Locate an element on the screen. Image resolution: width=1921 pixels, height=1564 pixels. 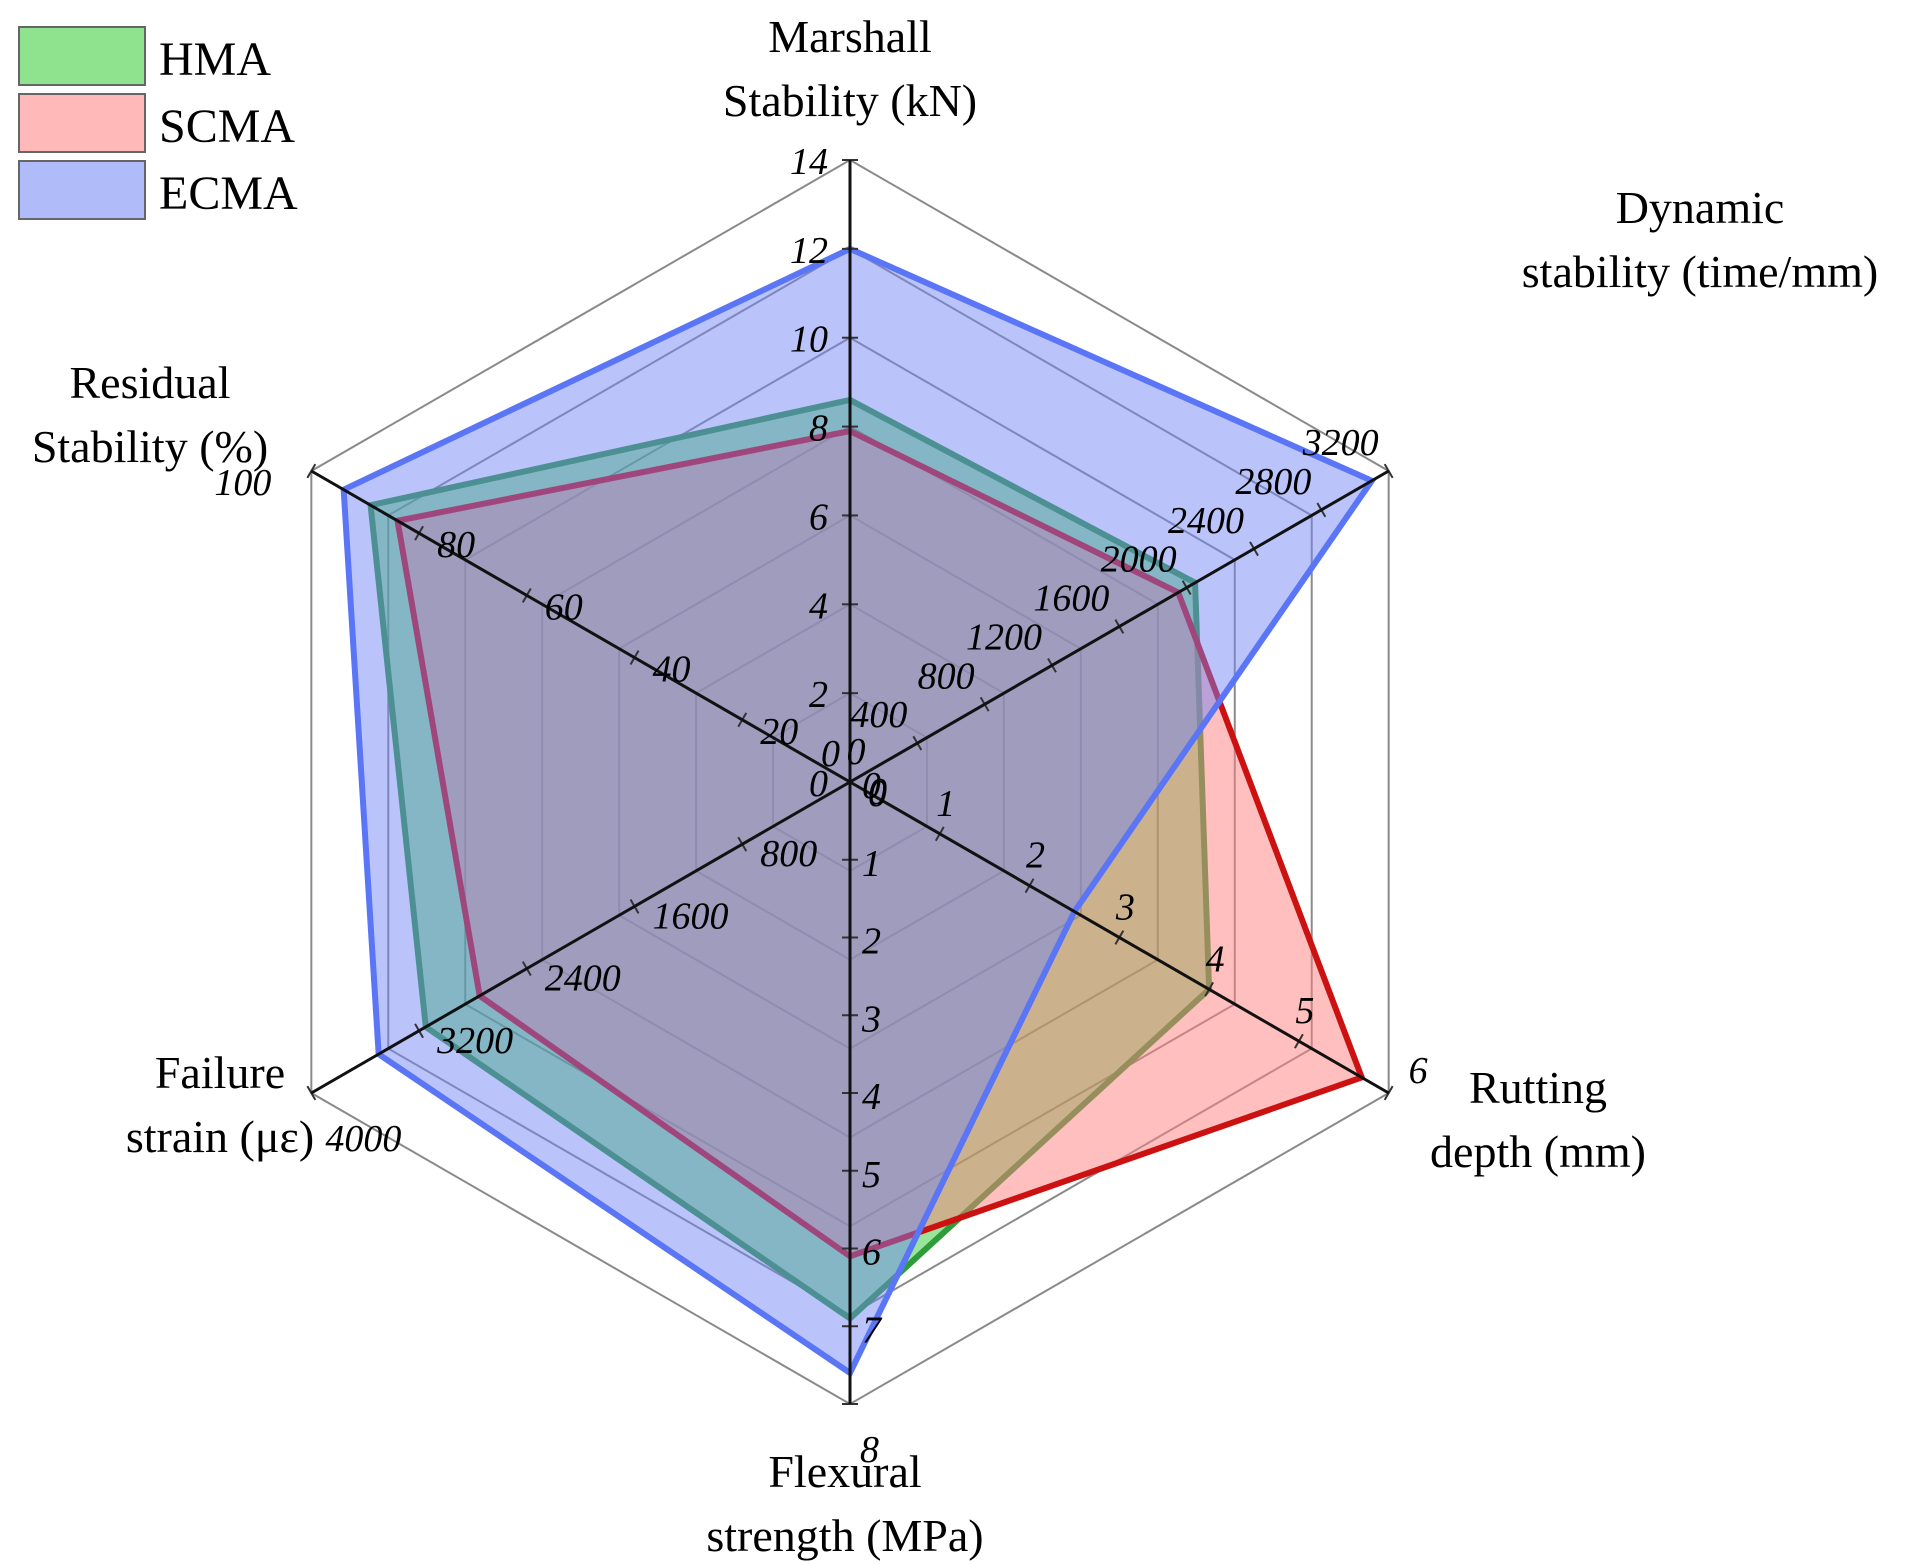
tick-label-dynamic: 0 is located at coordinates (830, 754).